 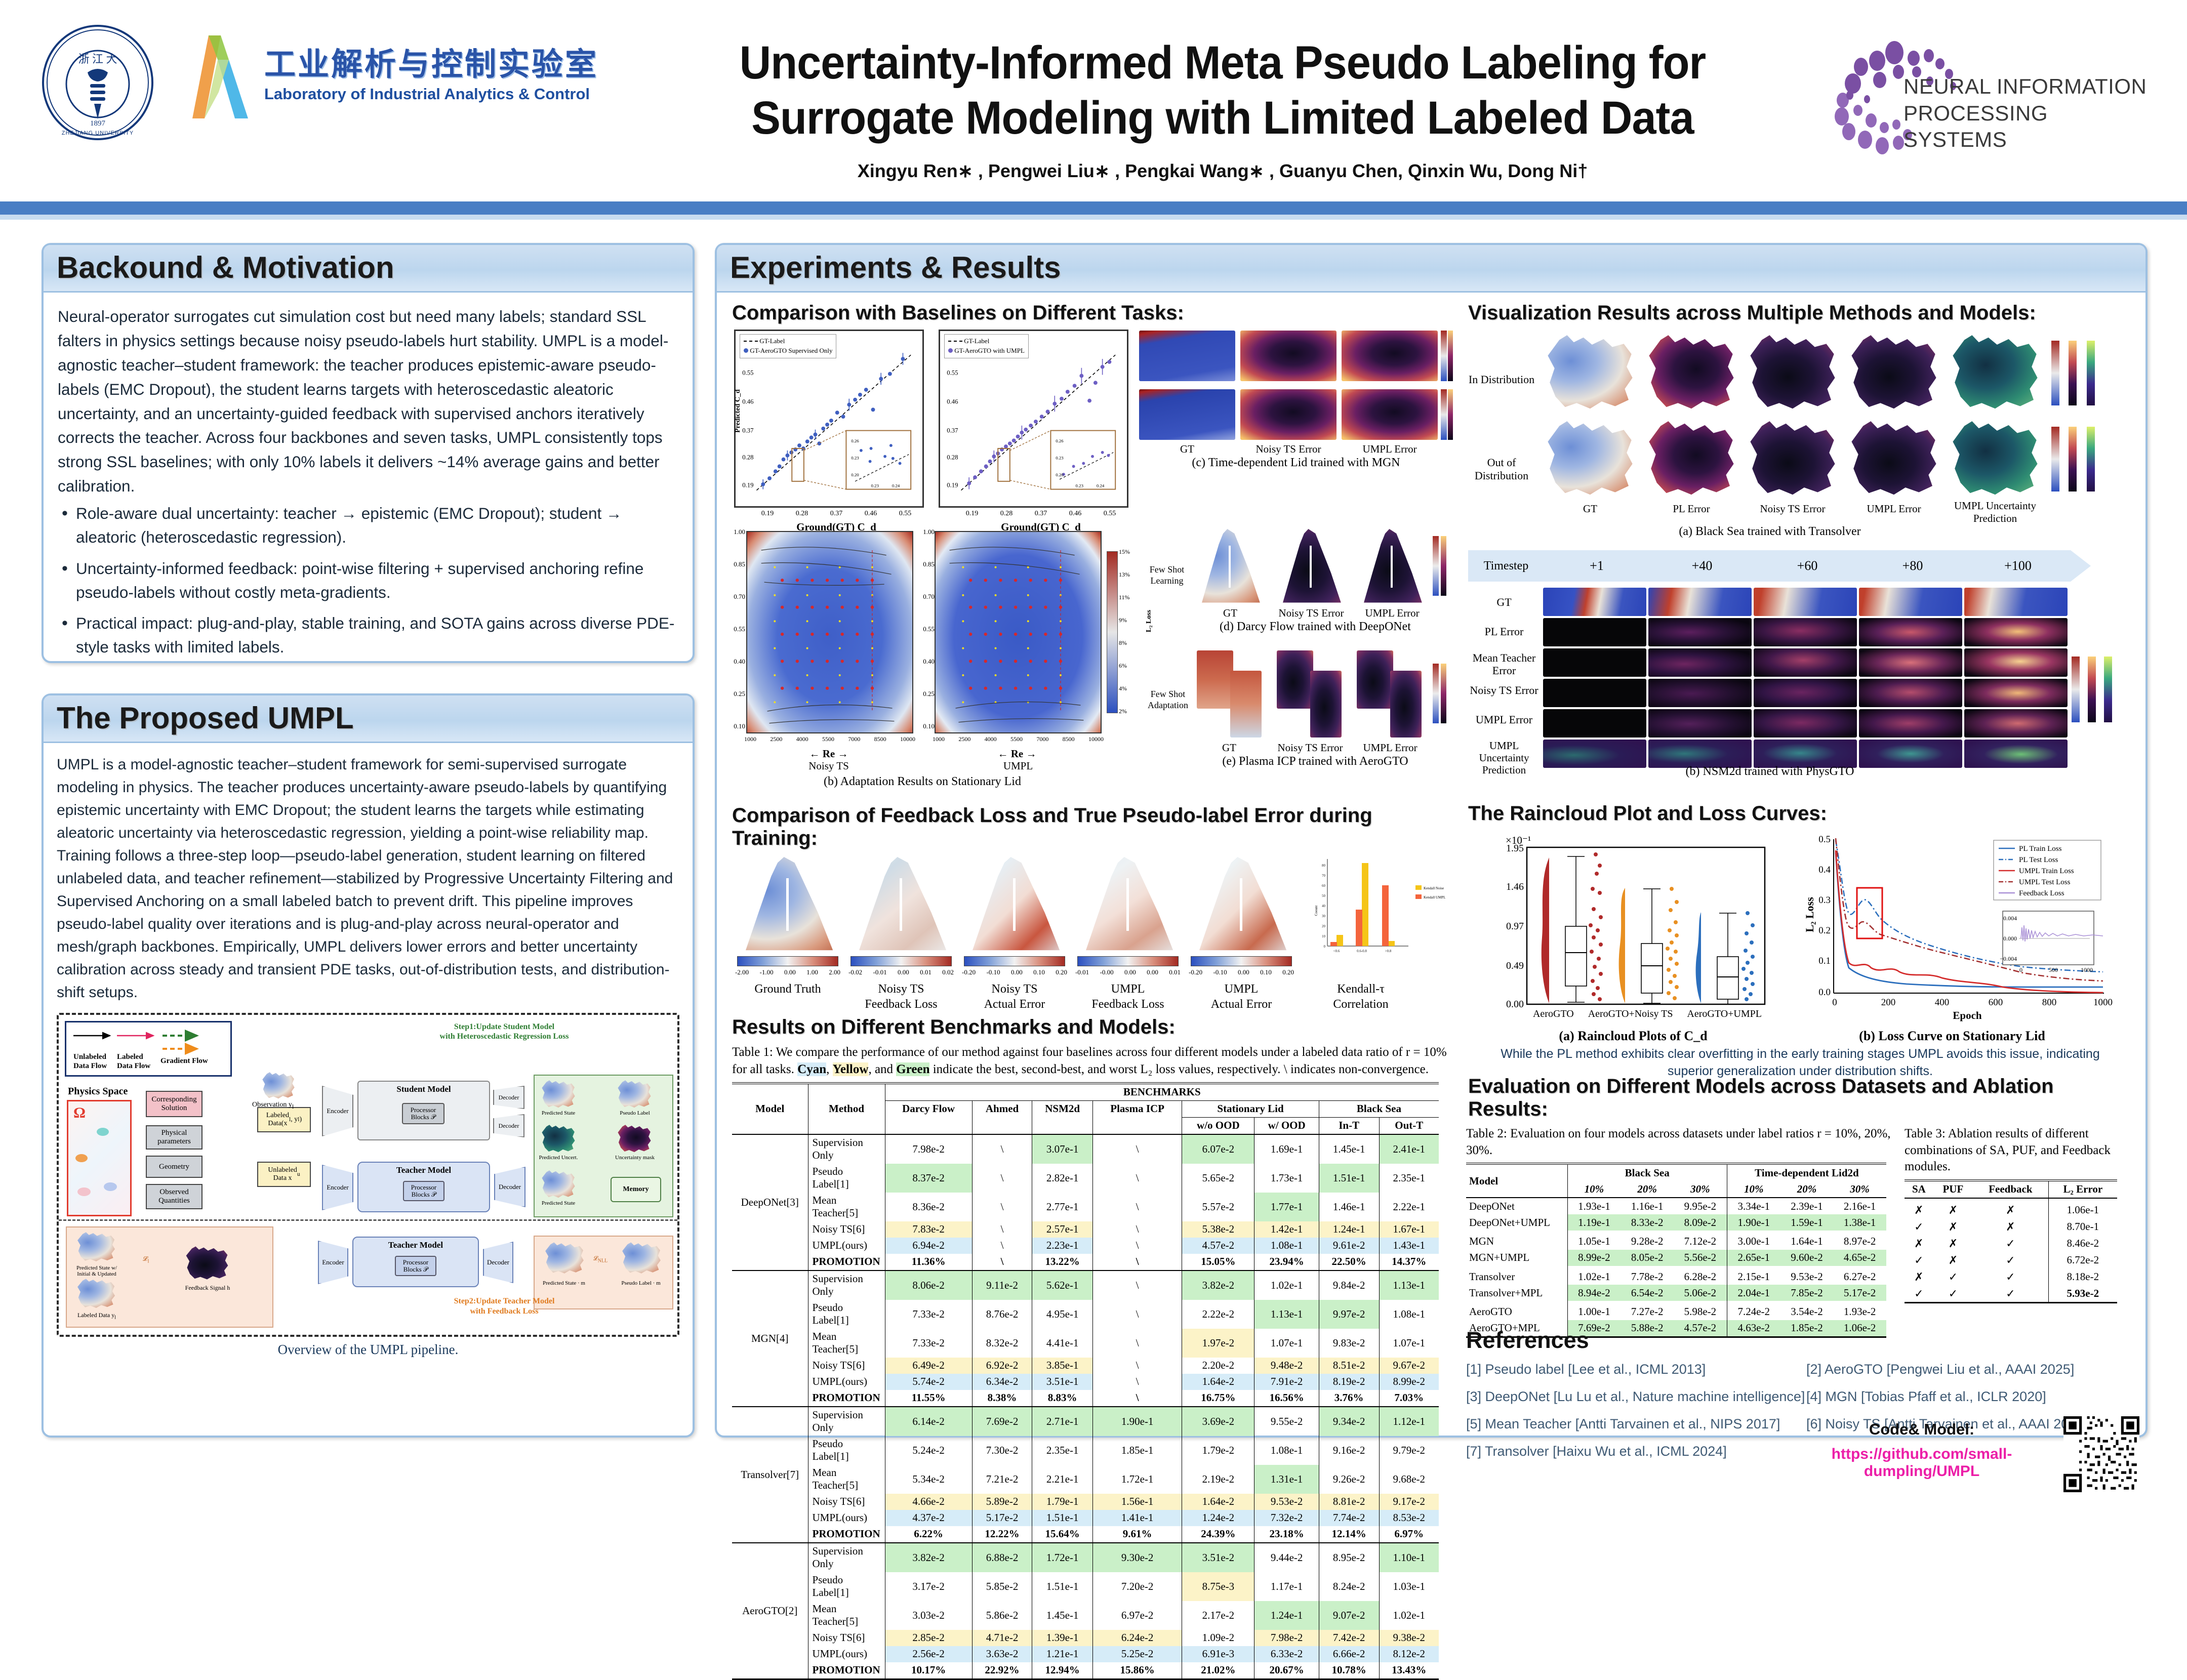 I want to click on table-cell: 6.33e-2, so click(x=1286, y=1654).